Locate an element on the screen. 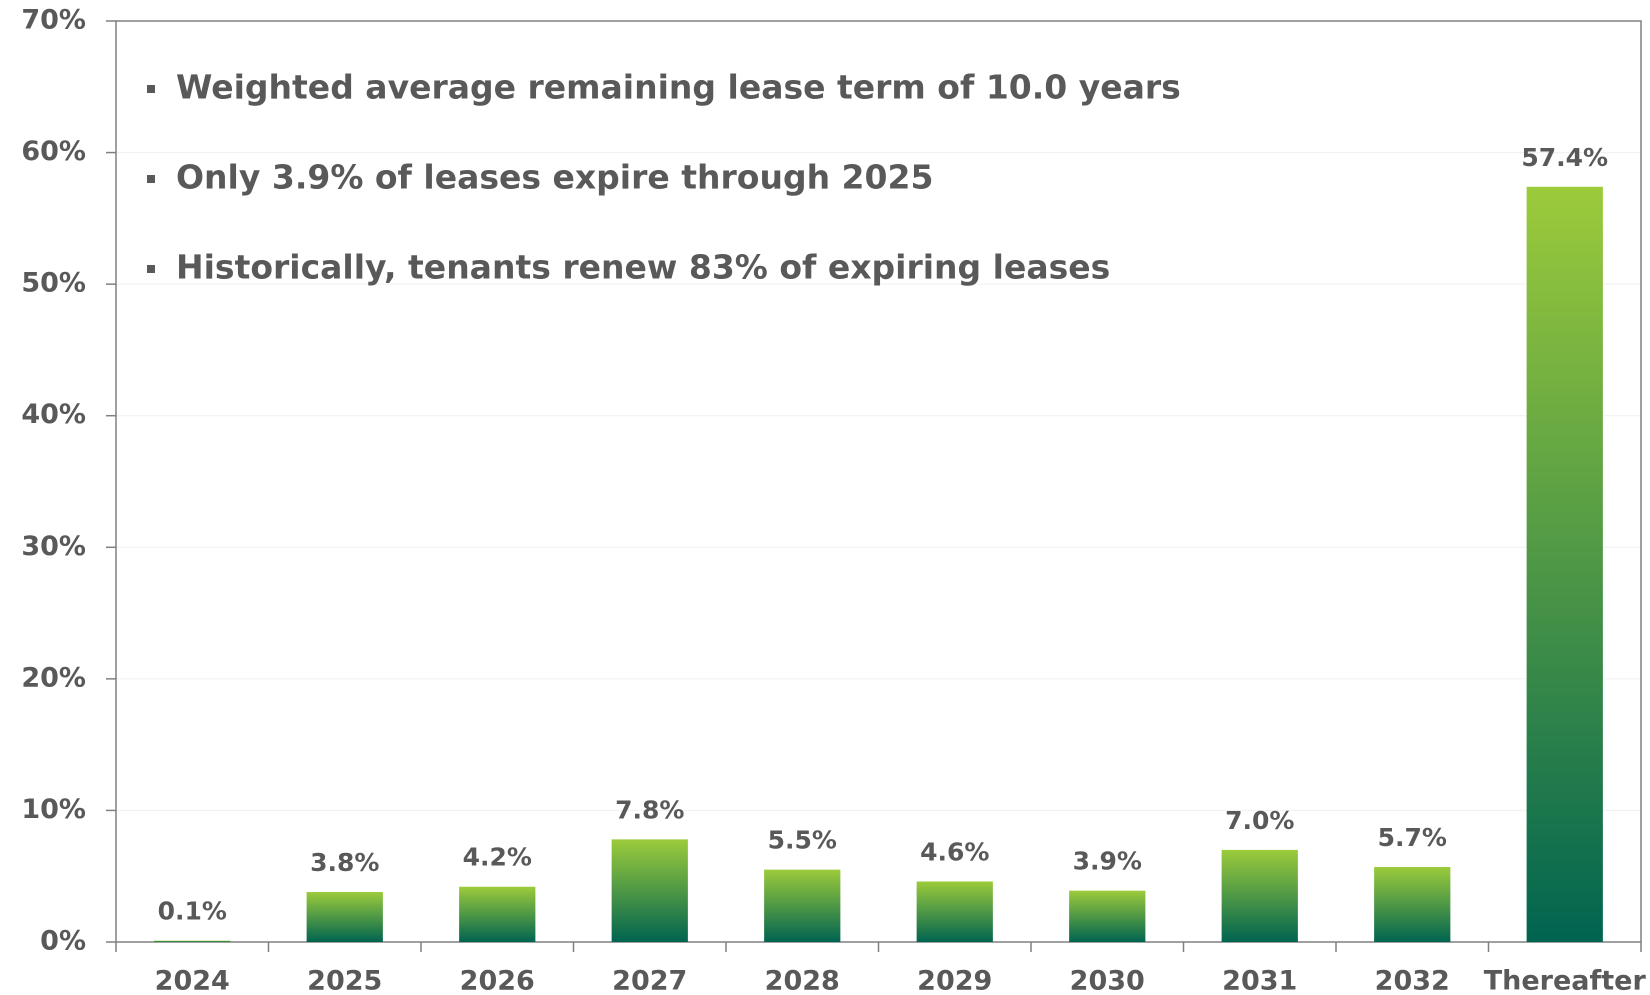  value-label: 5.5% is located at coordinates (802, 840).